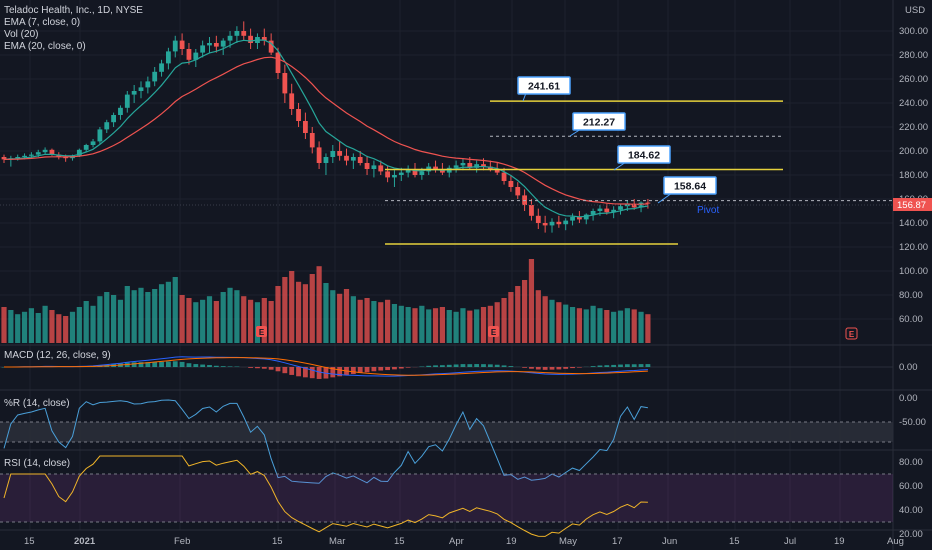 The height and width of the screenshot is (550, 932). I want to click on volume-bar, so click(38, 328).